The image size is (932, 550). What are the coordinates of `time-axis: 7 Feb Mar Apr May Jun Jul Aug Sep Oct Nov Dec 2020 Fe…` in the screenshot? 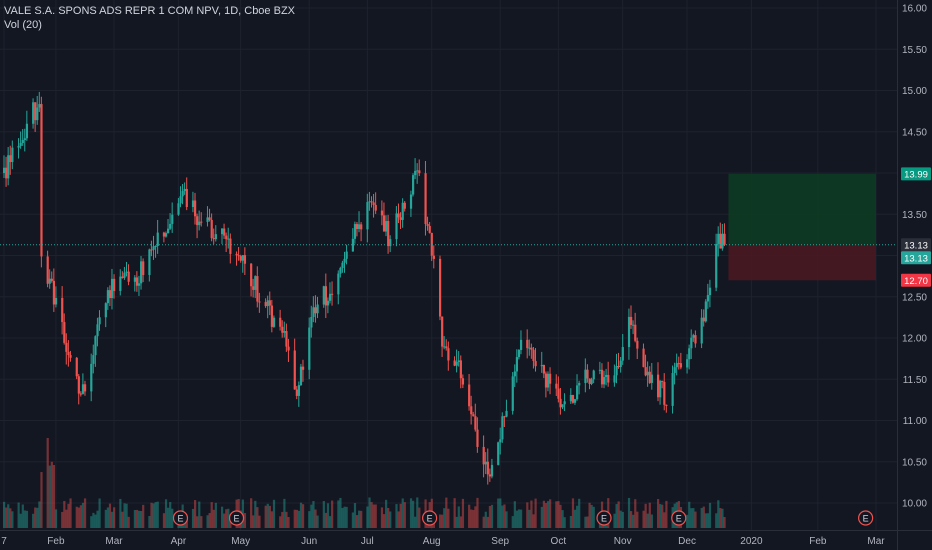 It's located at (466, 539).